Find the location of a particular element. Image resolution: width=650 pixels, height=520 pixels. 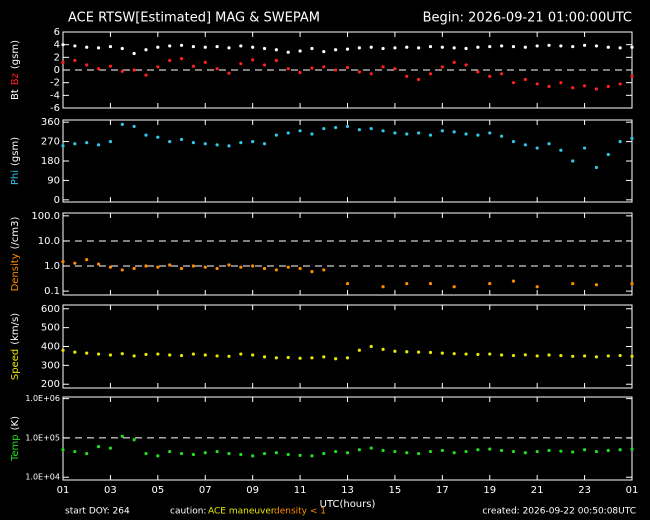

y-tick-label: 0.1 is located at coordinates (52, 291).